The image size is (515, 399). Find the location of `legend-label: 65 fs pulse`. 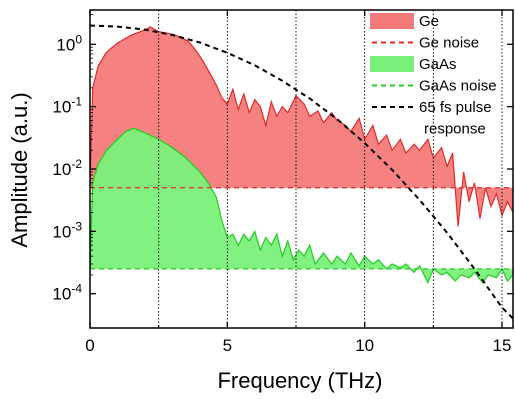

legend-label: 65 fs pulse is located at coordinates (455, 107).